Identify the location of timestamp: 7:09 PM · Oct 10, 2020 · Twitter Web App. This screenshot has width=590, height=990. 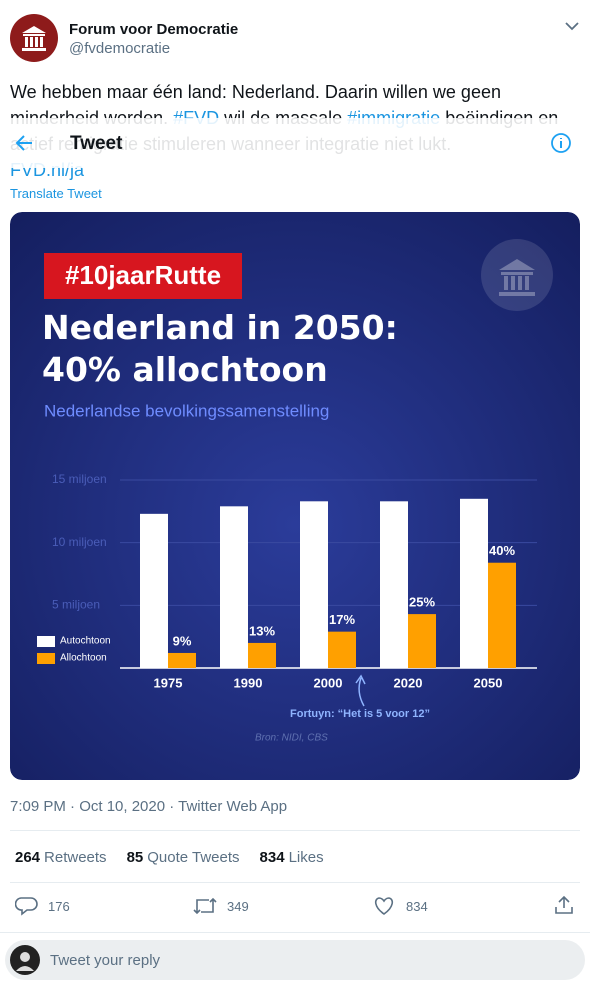
(149, 806).